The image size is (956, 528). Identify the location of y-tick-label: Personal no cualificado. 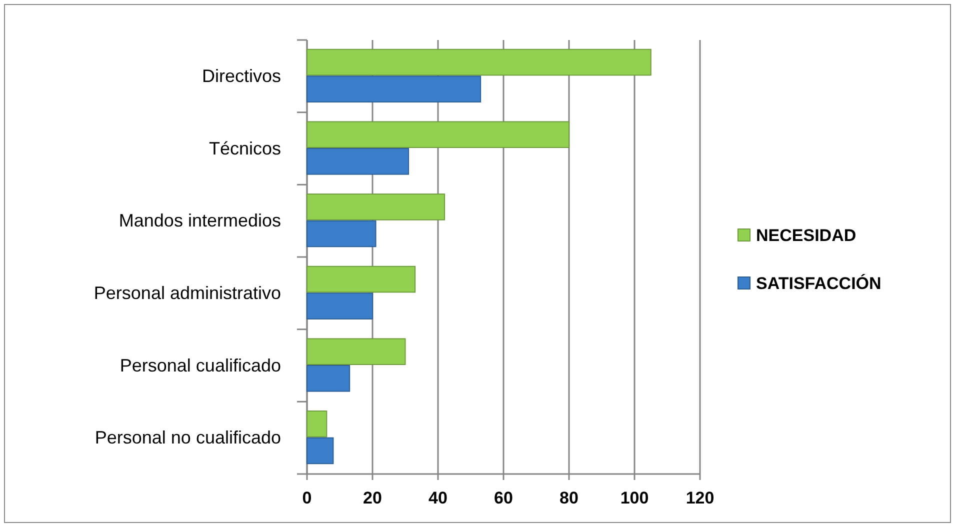
(187, 438).